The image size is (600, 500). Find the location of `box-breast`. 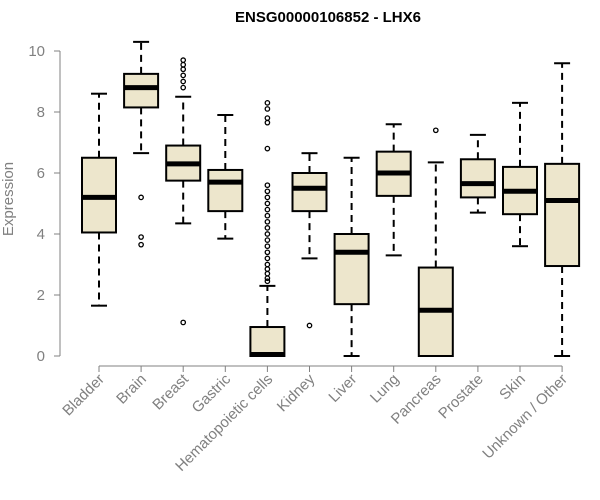

box-breast is located at coordinates (183, 191).